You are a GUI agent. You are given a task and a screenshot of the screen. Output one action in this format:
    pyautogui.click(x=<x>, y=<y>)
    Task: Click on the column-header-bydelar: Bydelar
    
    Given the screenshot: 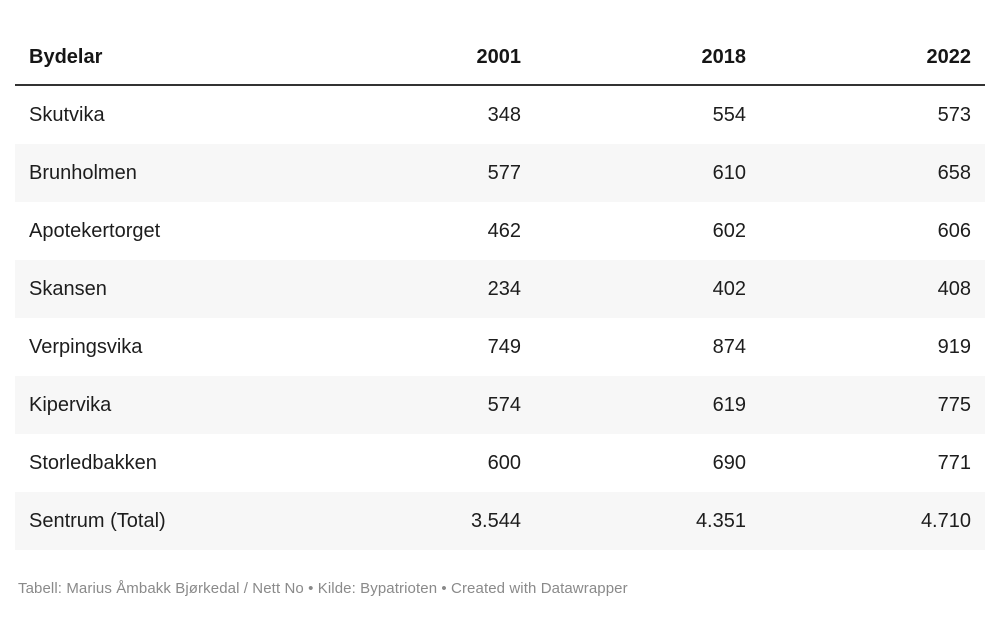 What is the action you would take?
    pyautogui.click(x=162, y=58)
    